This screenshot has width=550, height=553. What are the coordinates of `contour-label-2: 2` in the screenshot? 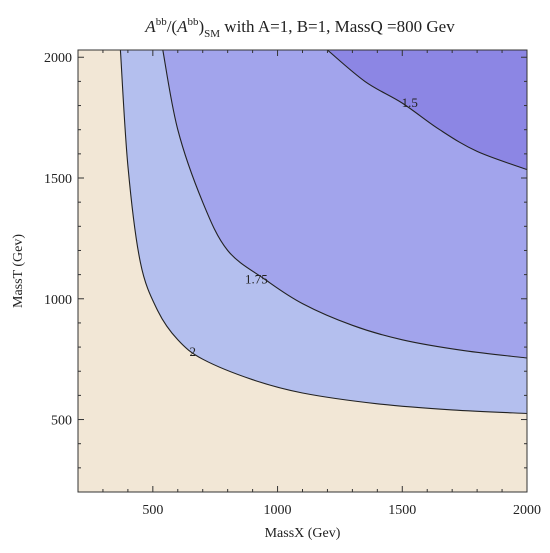 It's located at (192, 351).